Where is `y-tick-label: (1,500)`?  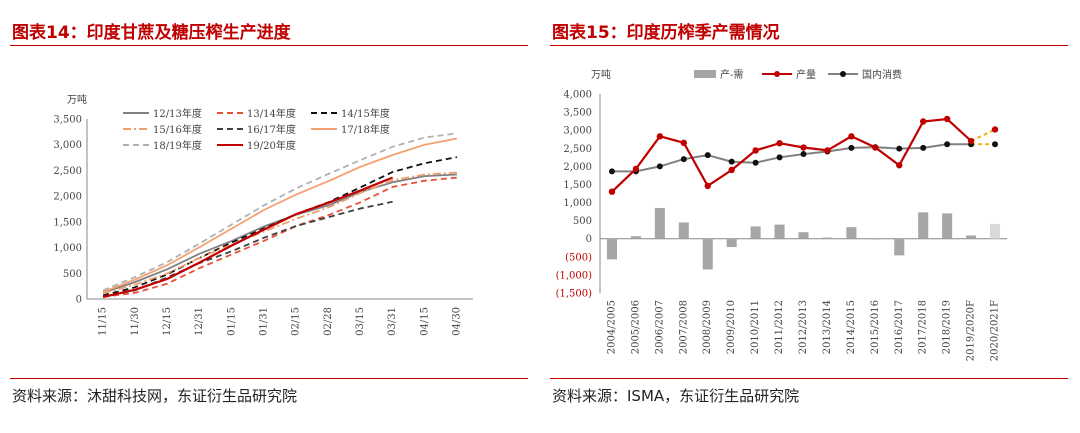 y-tick-label: (1,500) is located at coordinates (574, 294).